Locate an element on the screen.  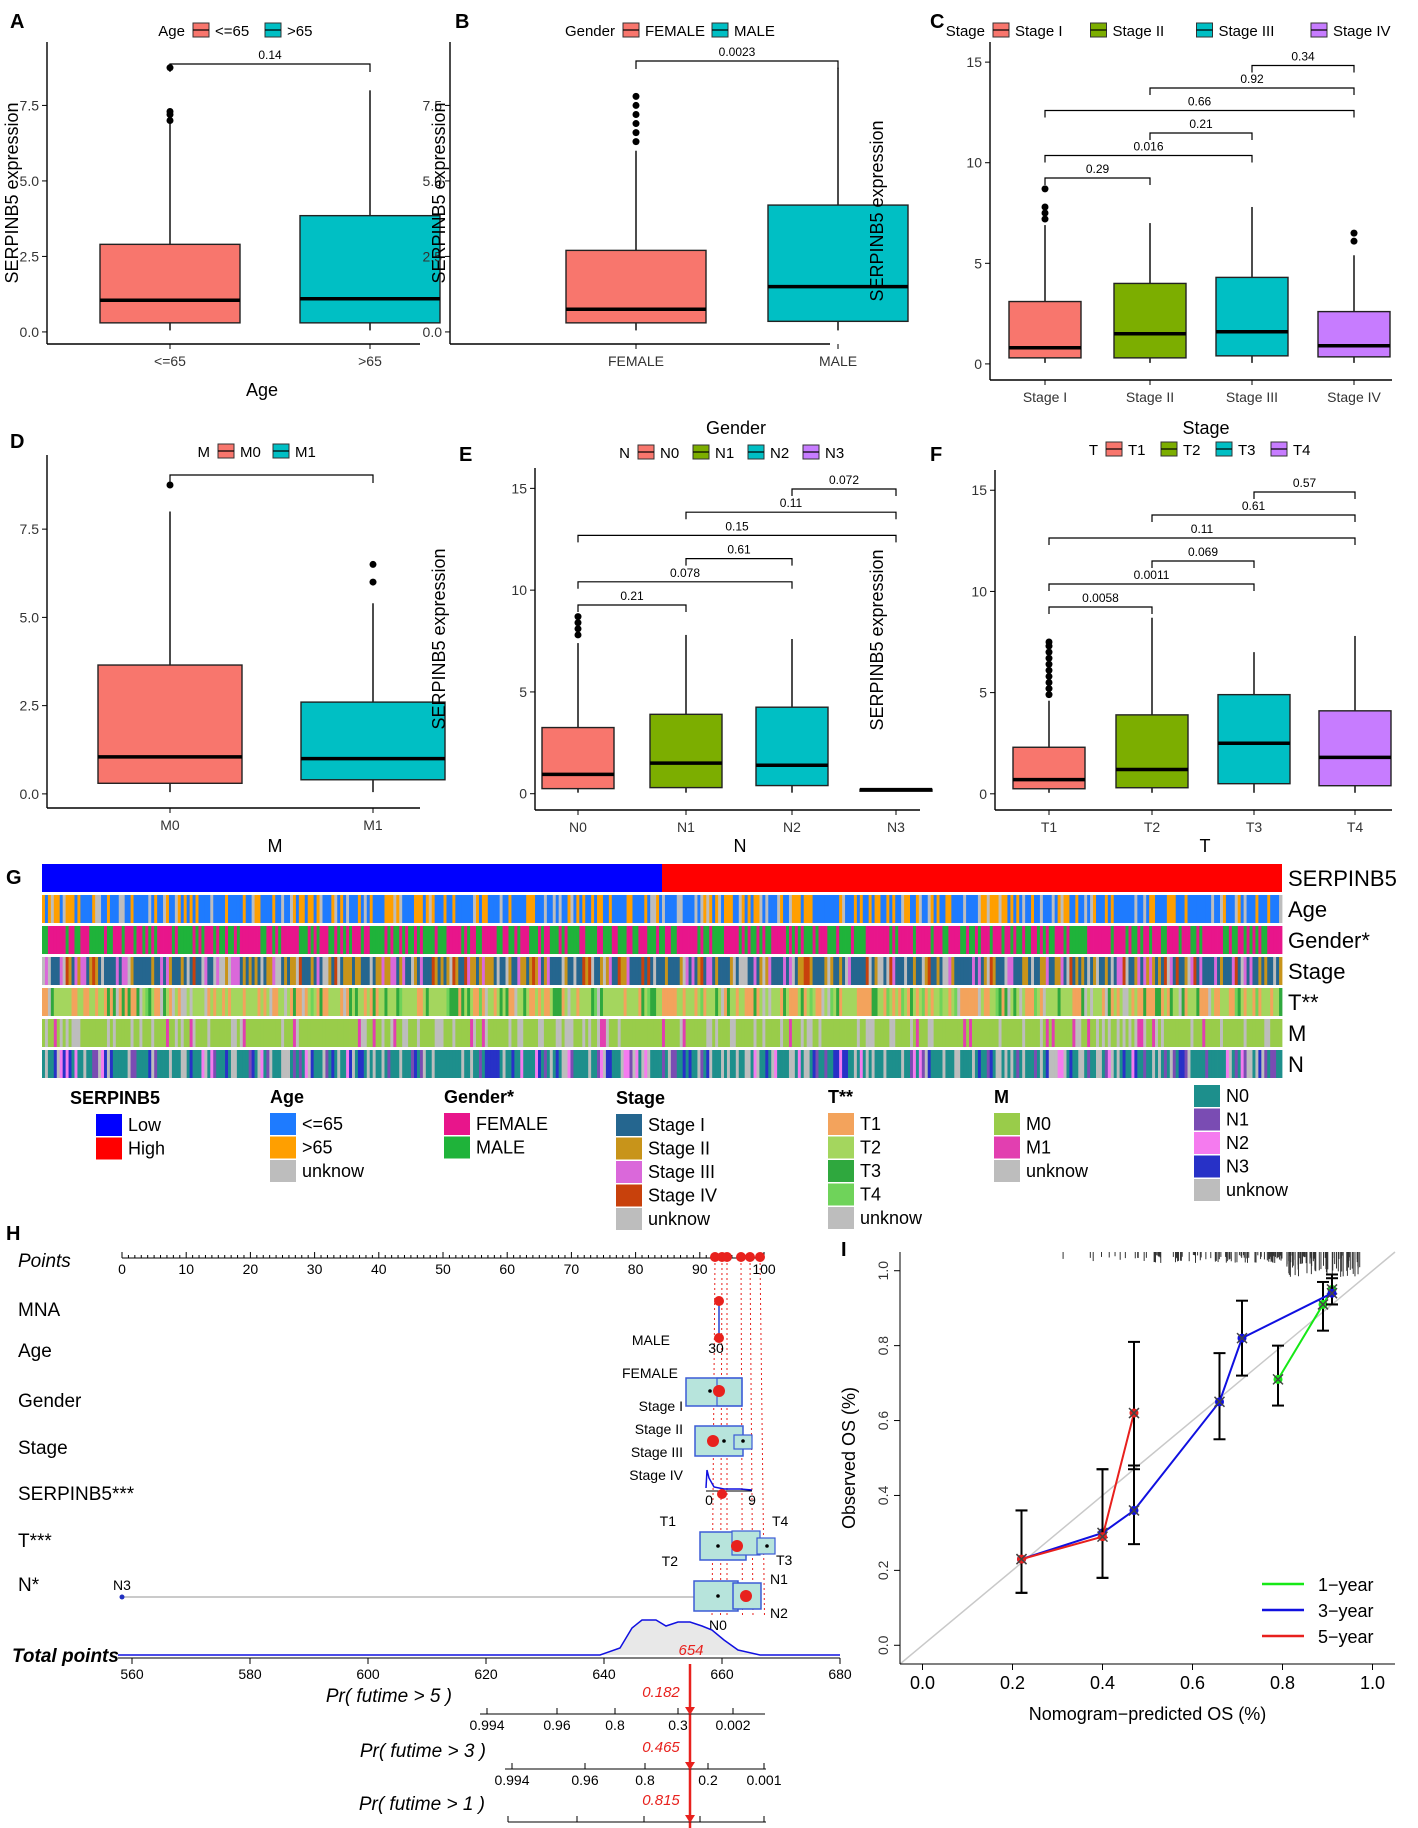
points-tick-label: 100 is located at coordinates (764, 1269).